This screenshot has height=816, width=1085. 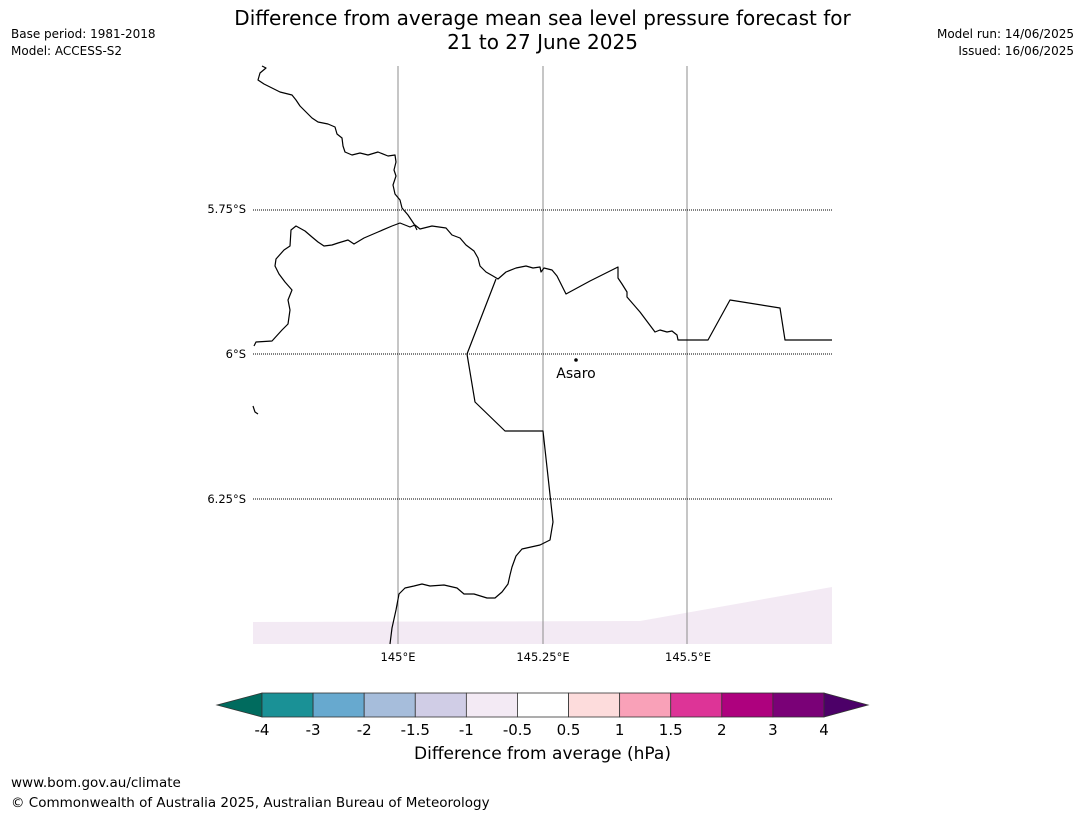 I want to click on asaro-marker, so click(x=576, y=360).